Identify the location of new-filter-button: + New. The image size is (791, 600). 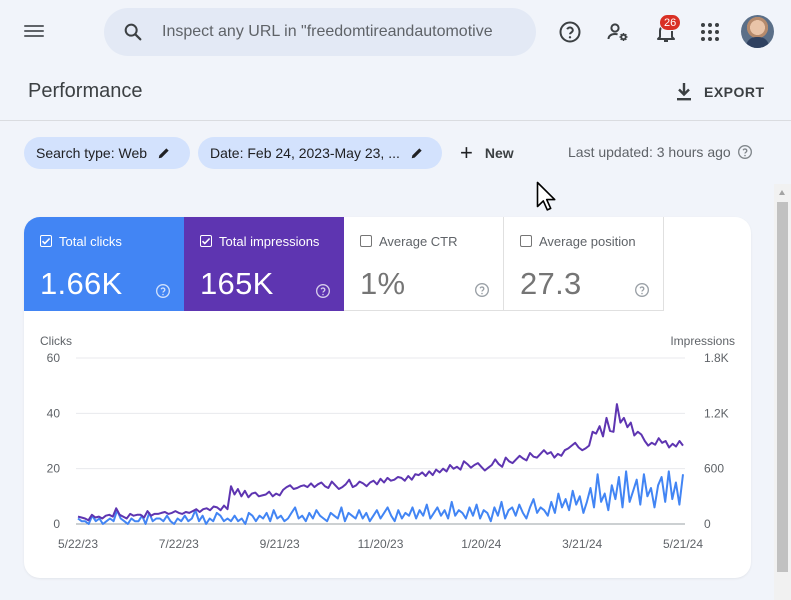
(487, 153).